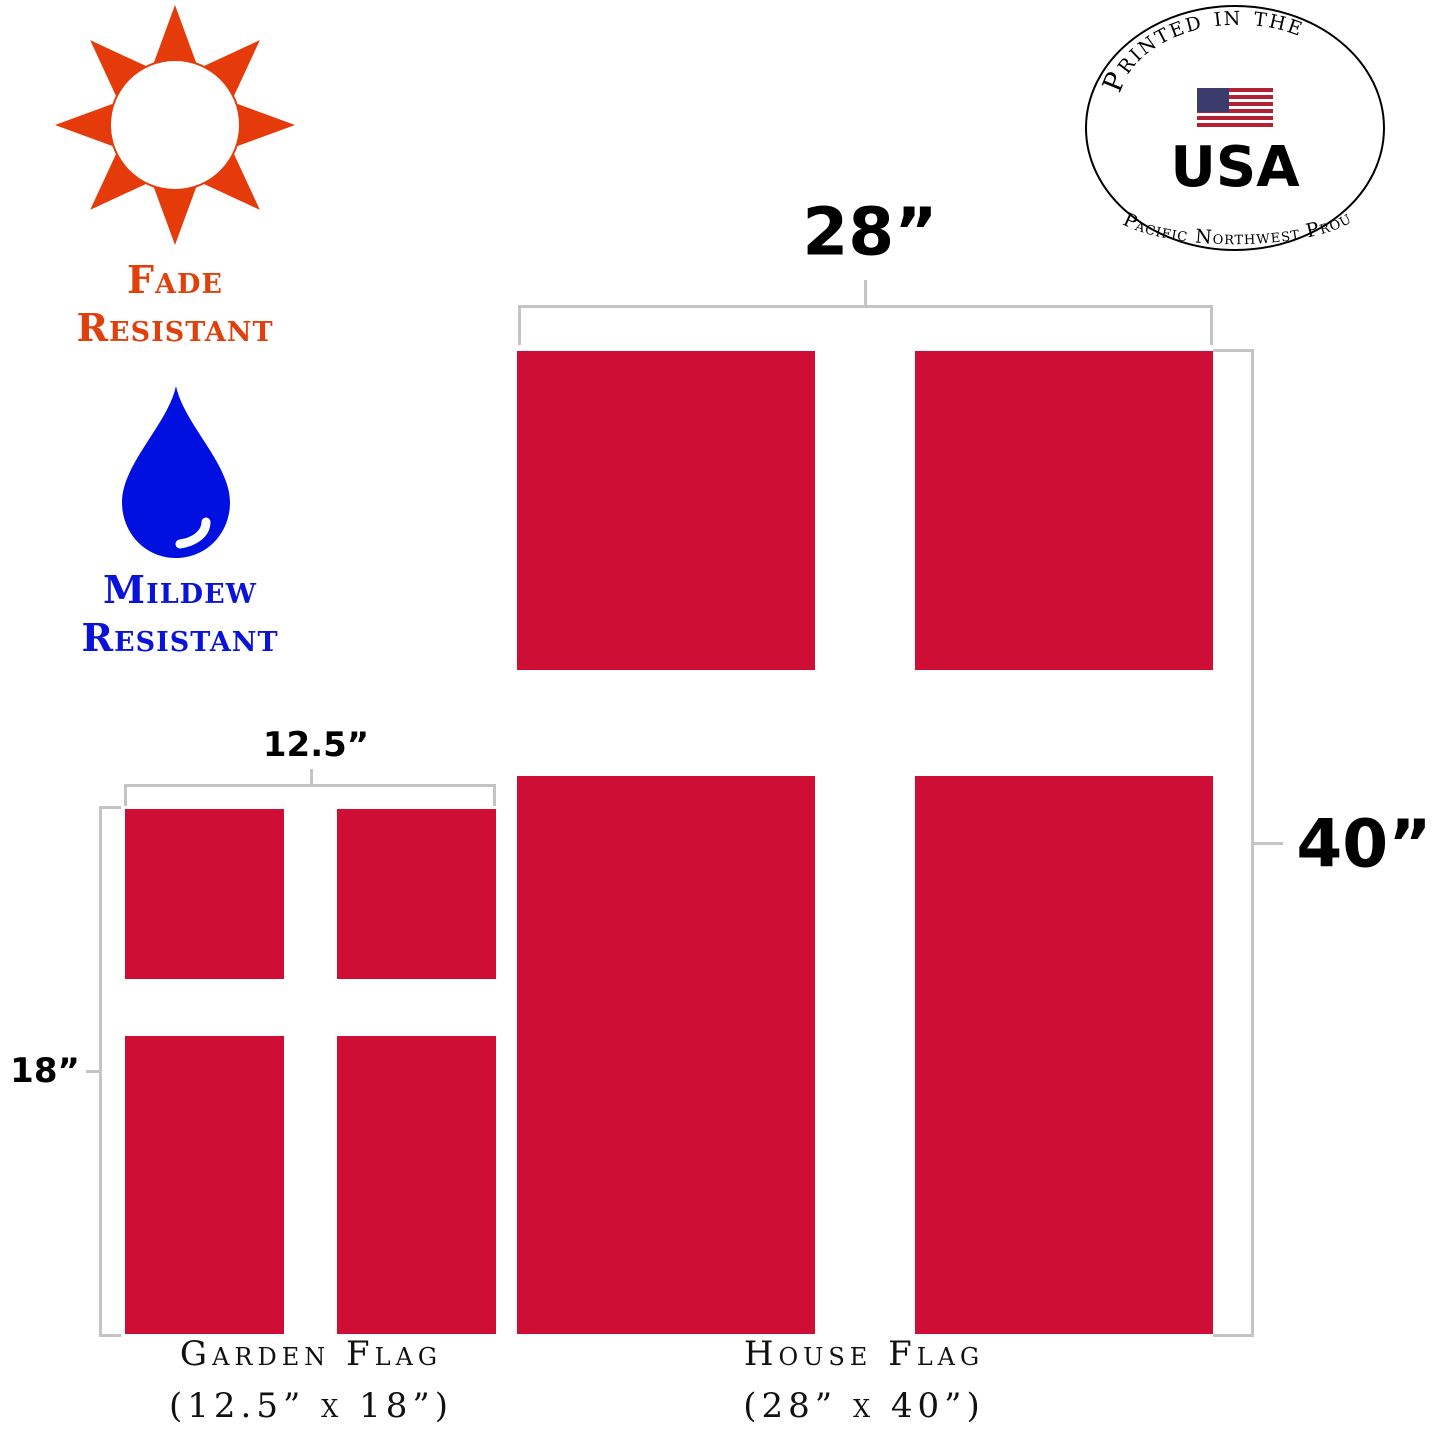 The image size is (1440, 1439). Describe the element at coordinates (1364, 844) in the screenshot. I see `house-height-label: 40”` at that location.